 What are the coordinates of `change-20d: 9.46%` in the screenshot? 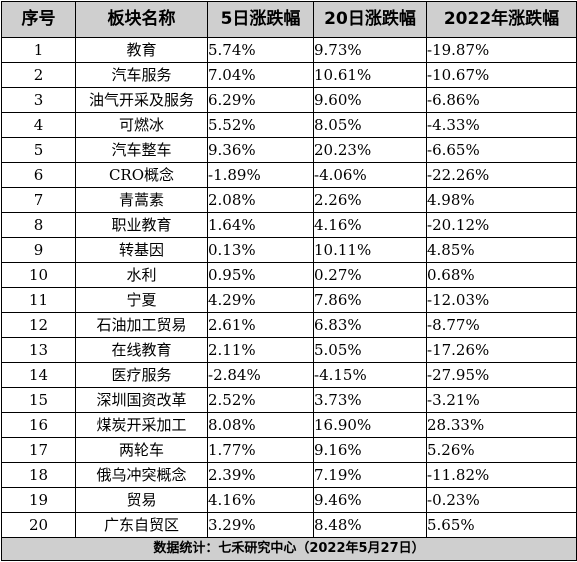 It's located at (370, 500).